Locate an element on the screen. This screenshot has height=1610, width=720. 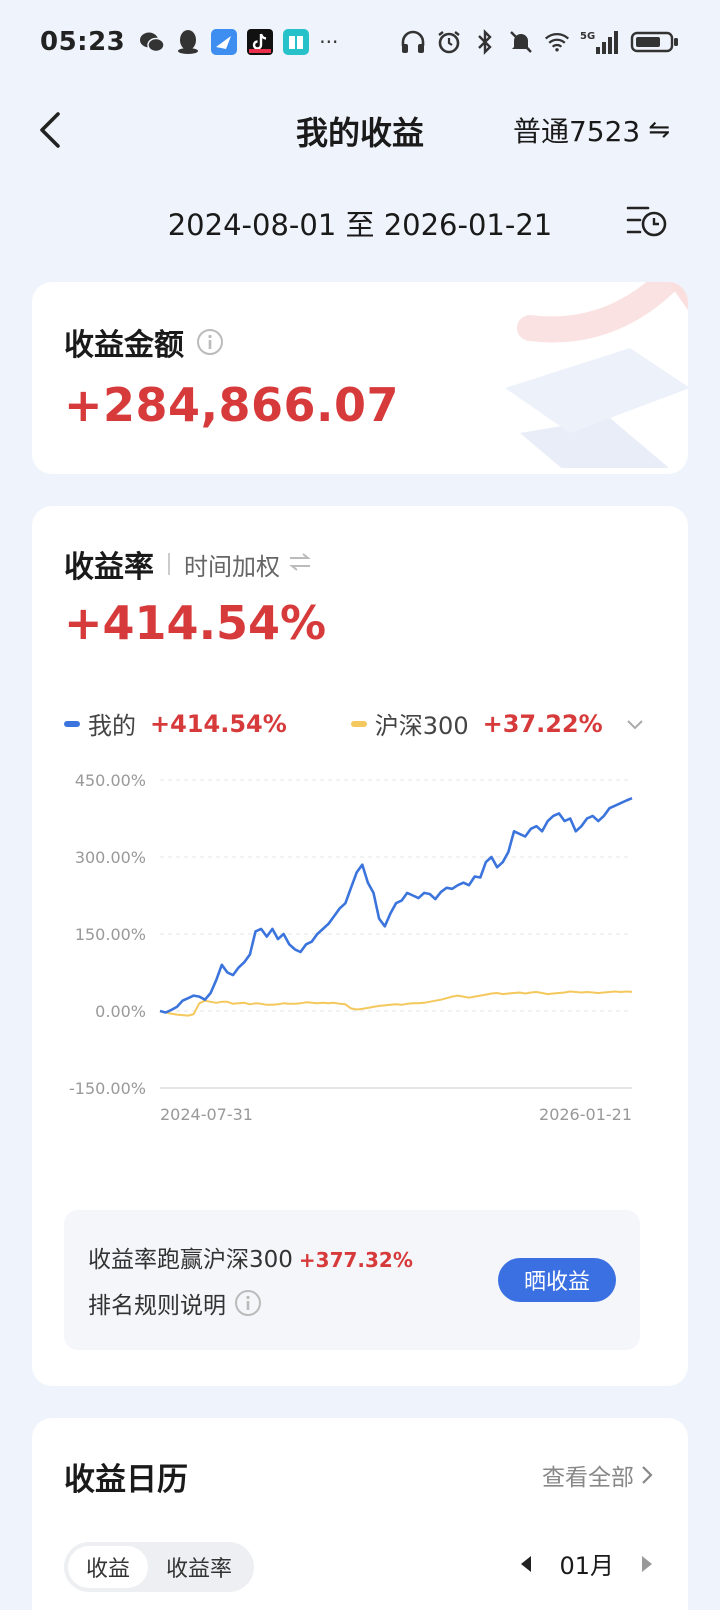
series-line-mine is located at coordinates (396, 905).